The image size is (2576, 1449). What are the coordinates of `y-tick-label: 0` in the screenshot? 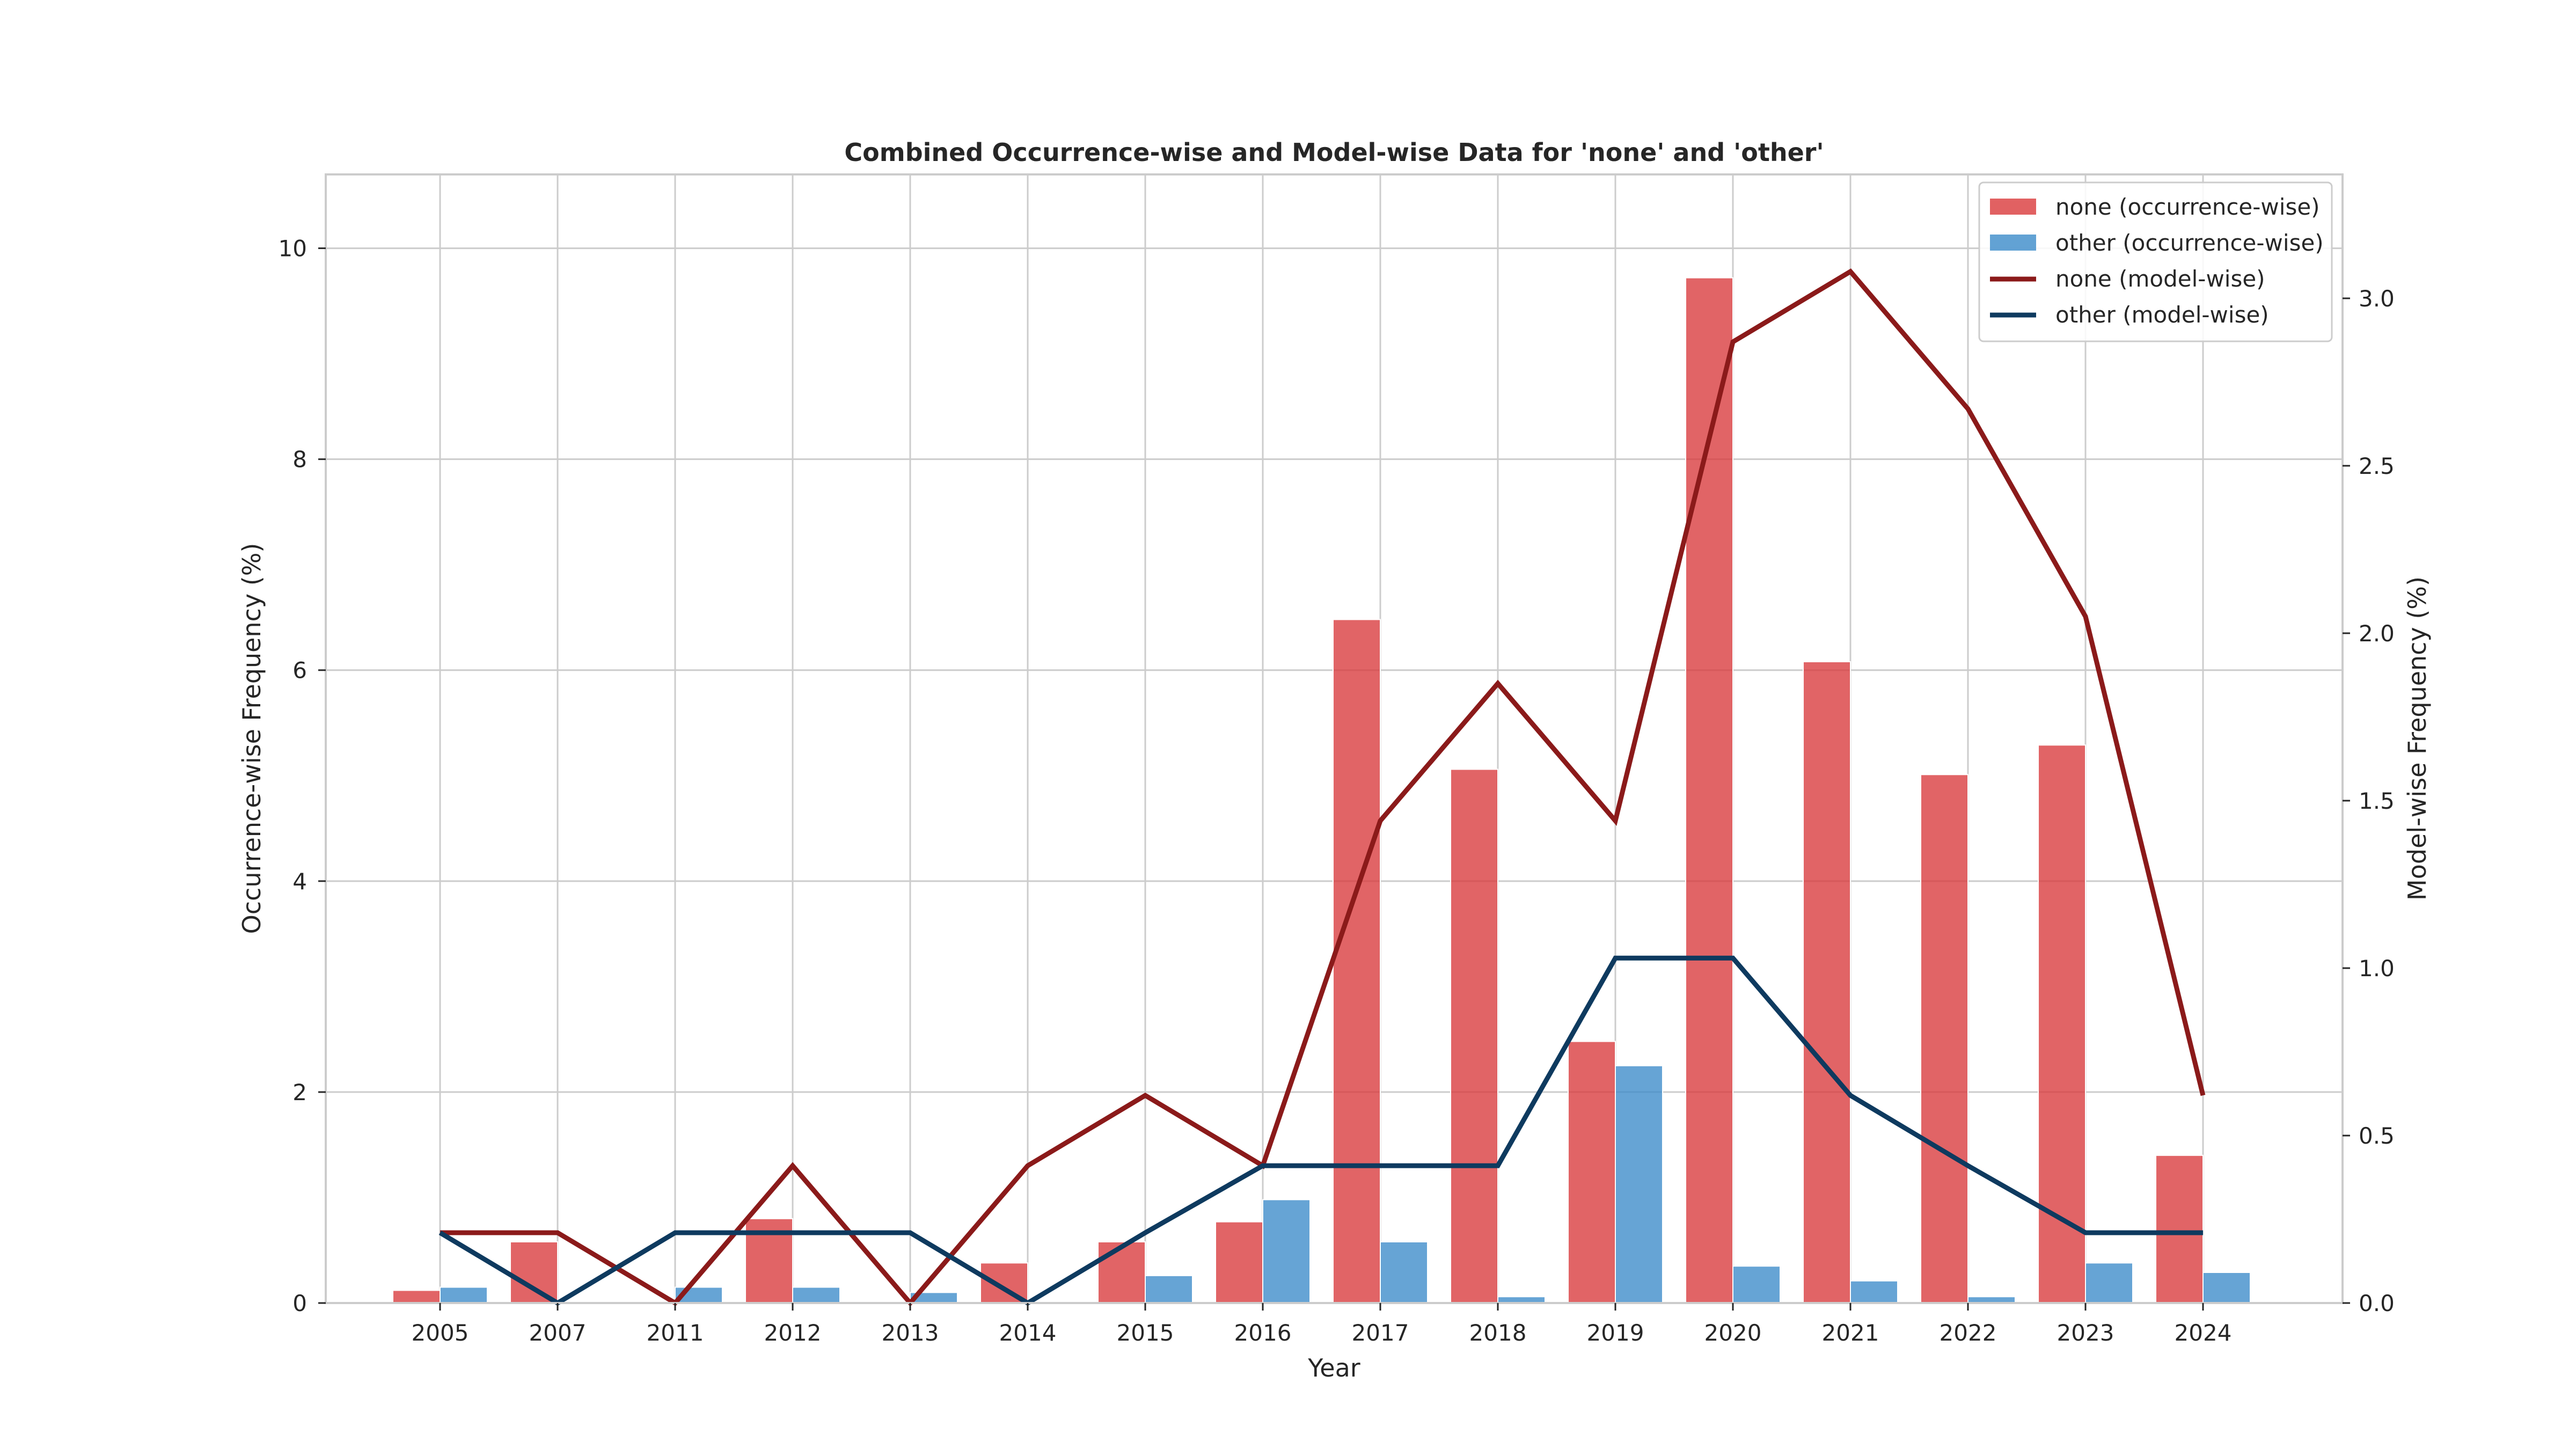 It's located at (299, 1303).